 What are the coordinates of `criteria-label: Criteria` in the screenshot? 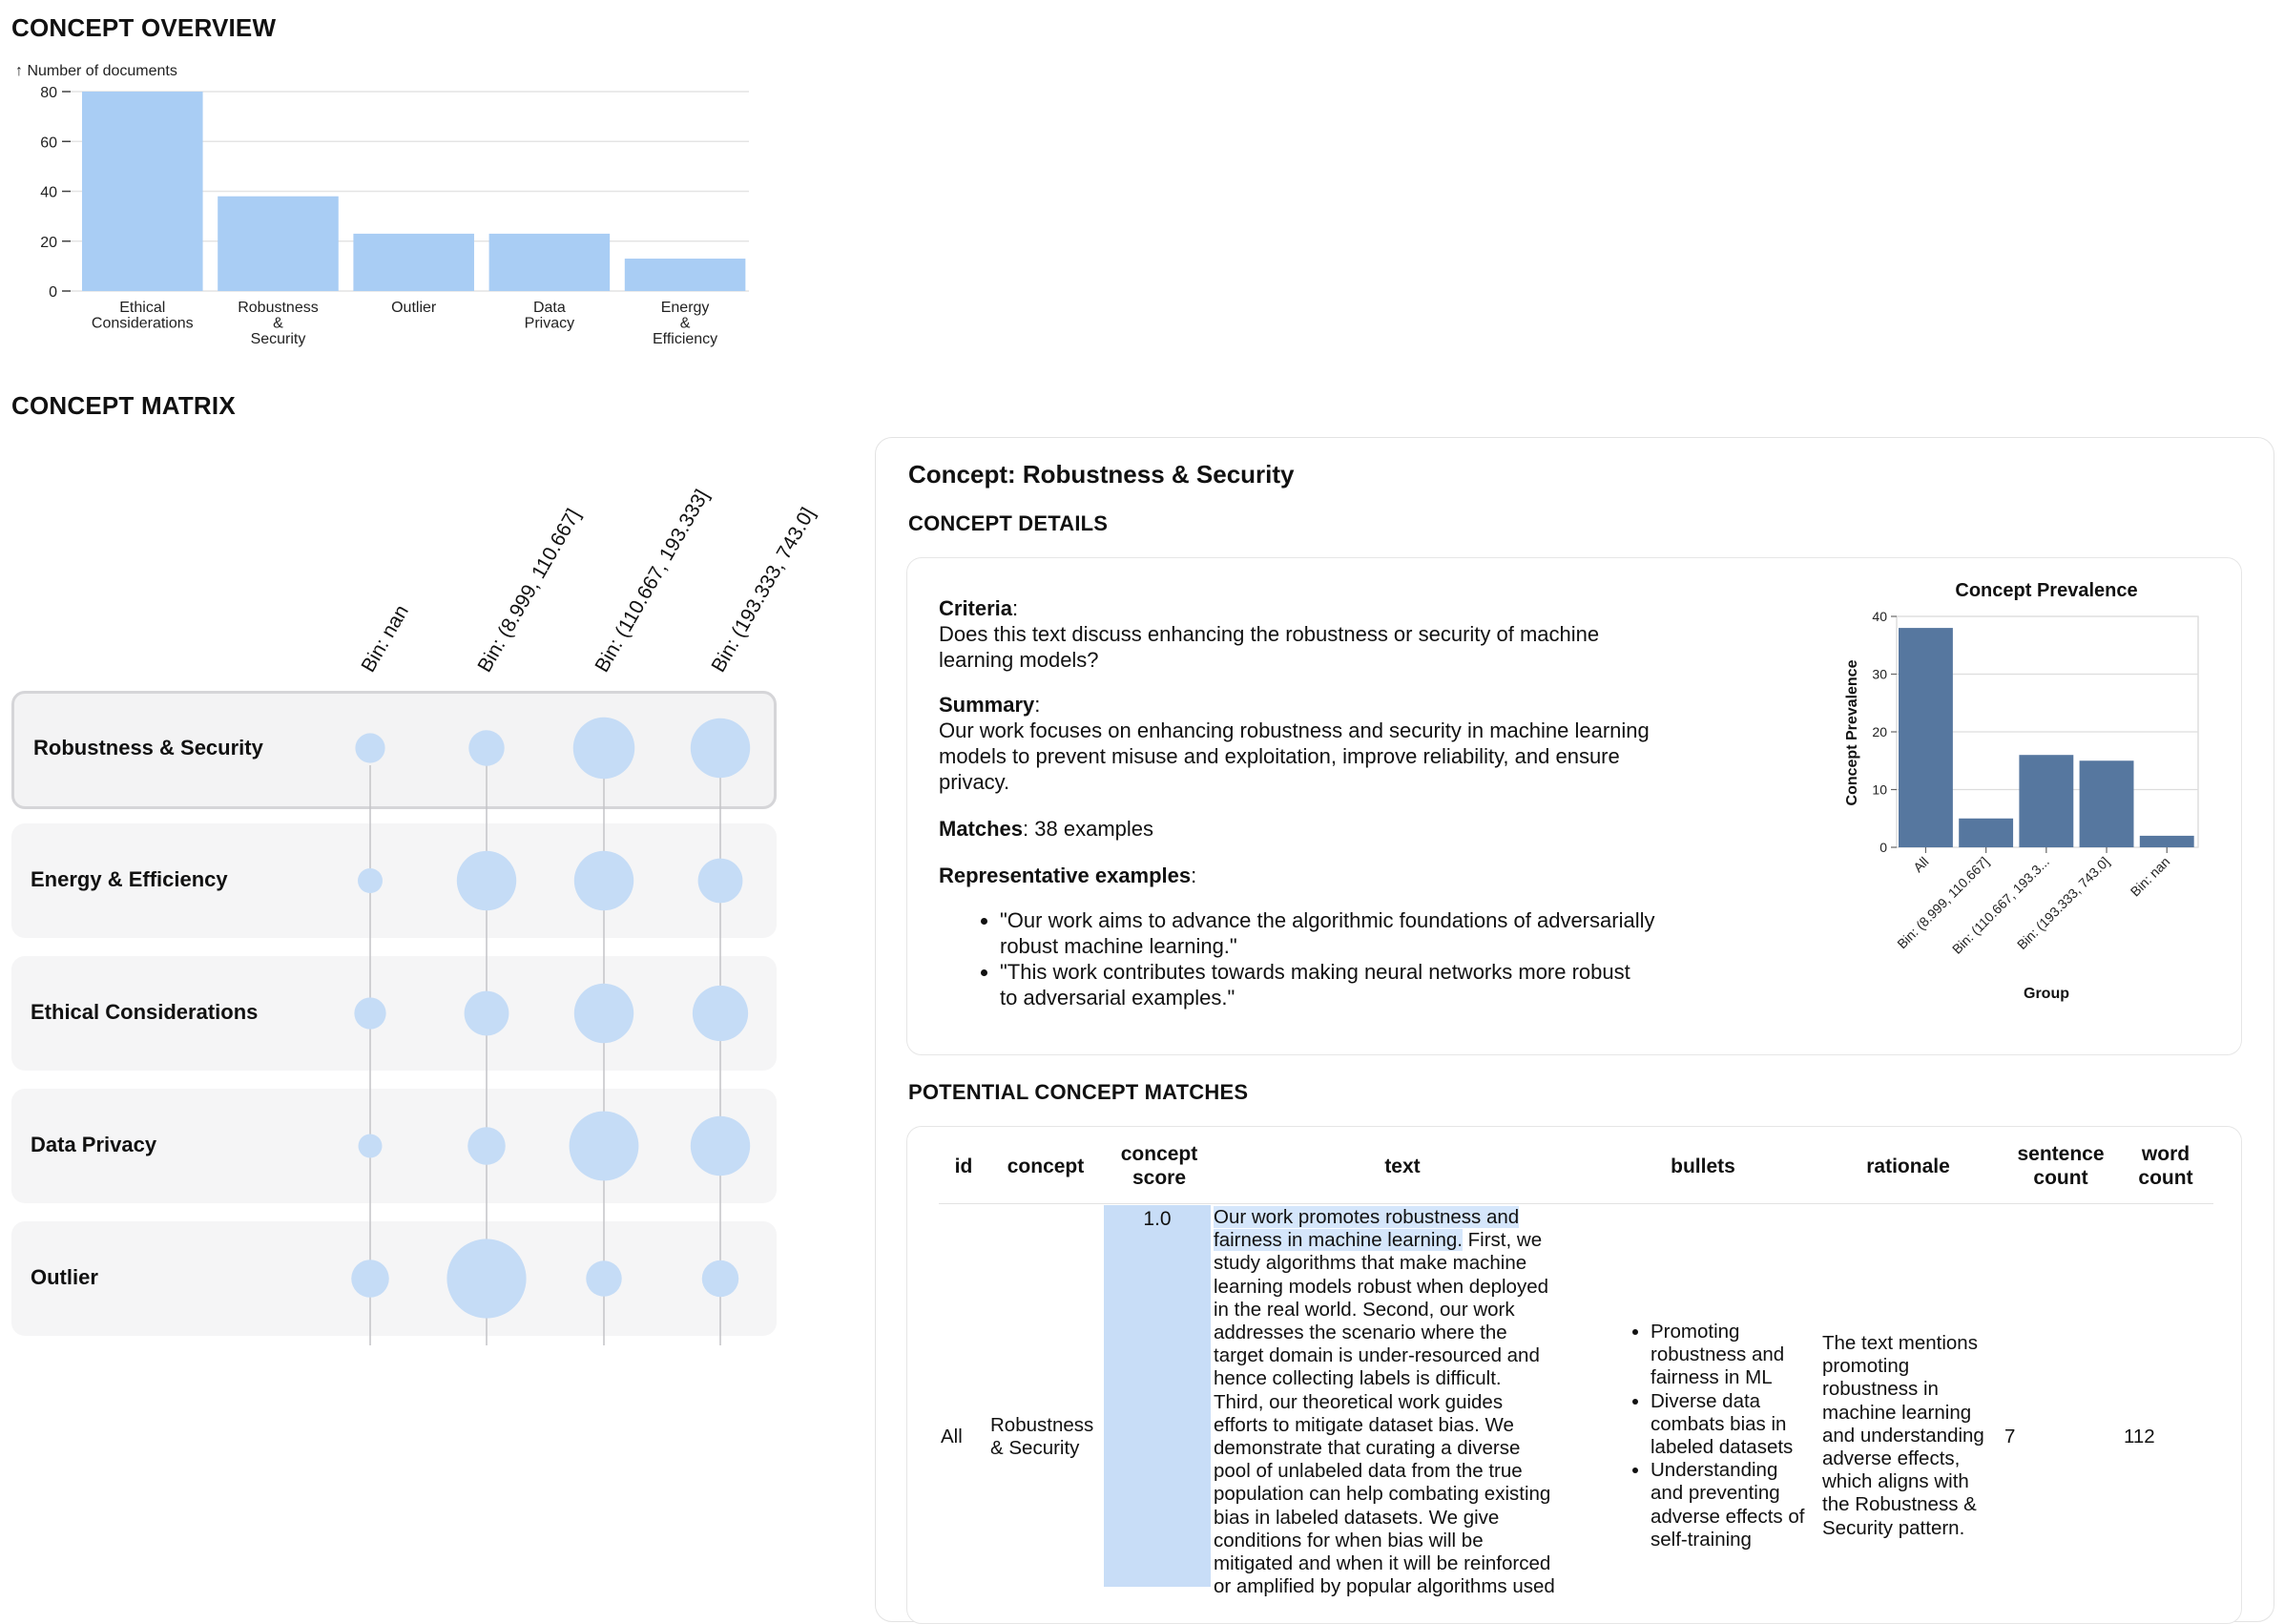 It's located at (976, 608).